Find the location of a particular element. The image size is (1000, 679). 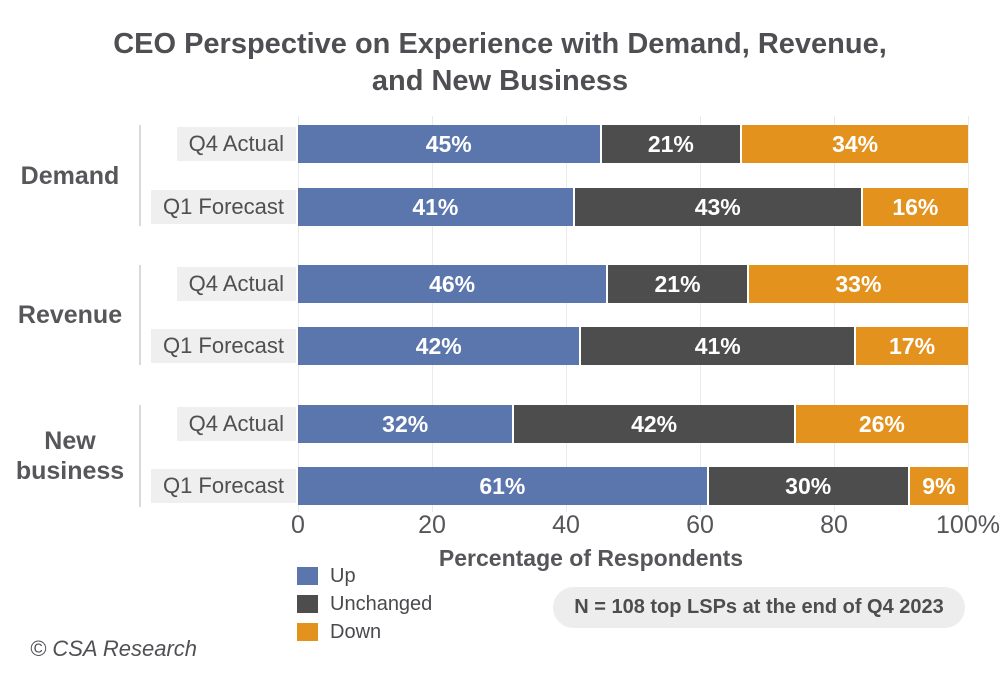

chart-title-line2: and New Business is located at coordinates (500, 81).